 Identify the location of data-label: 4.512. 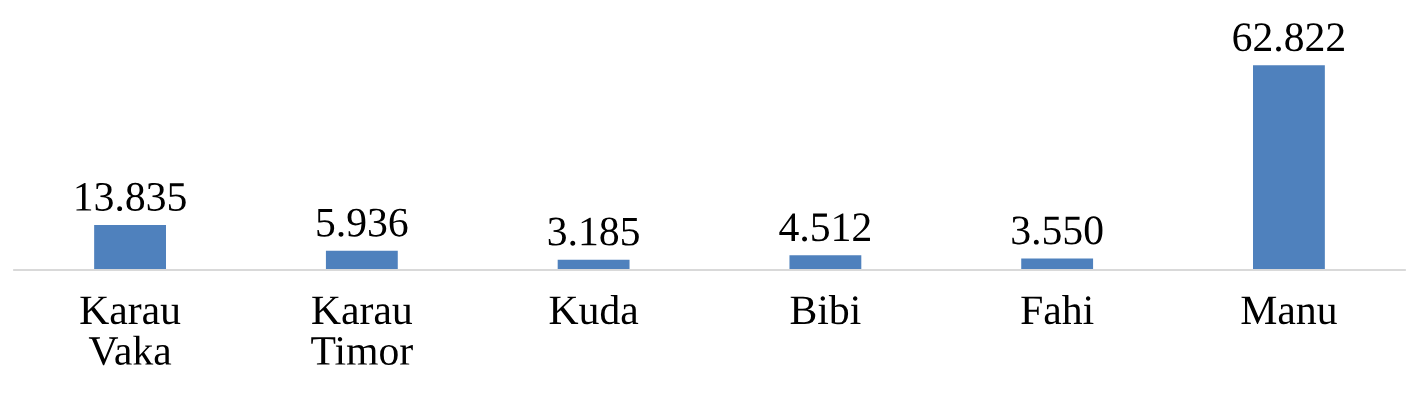
(824, 227).